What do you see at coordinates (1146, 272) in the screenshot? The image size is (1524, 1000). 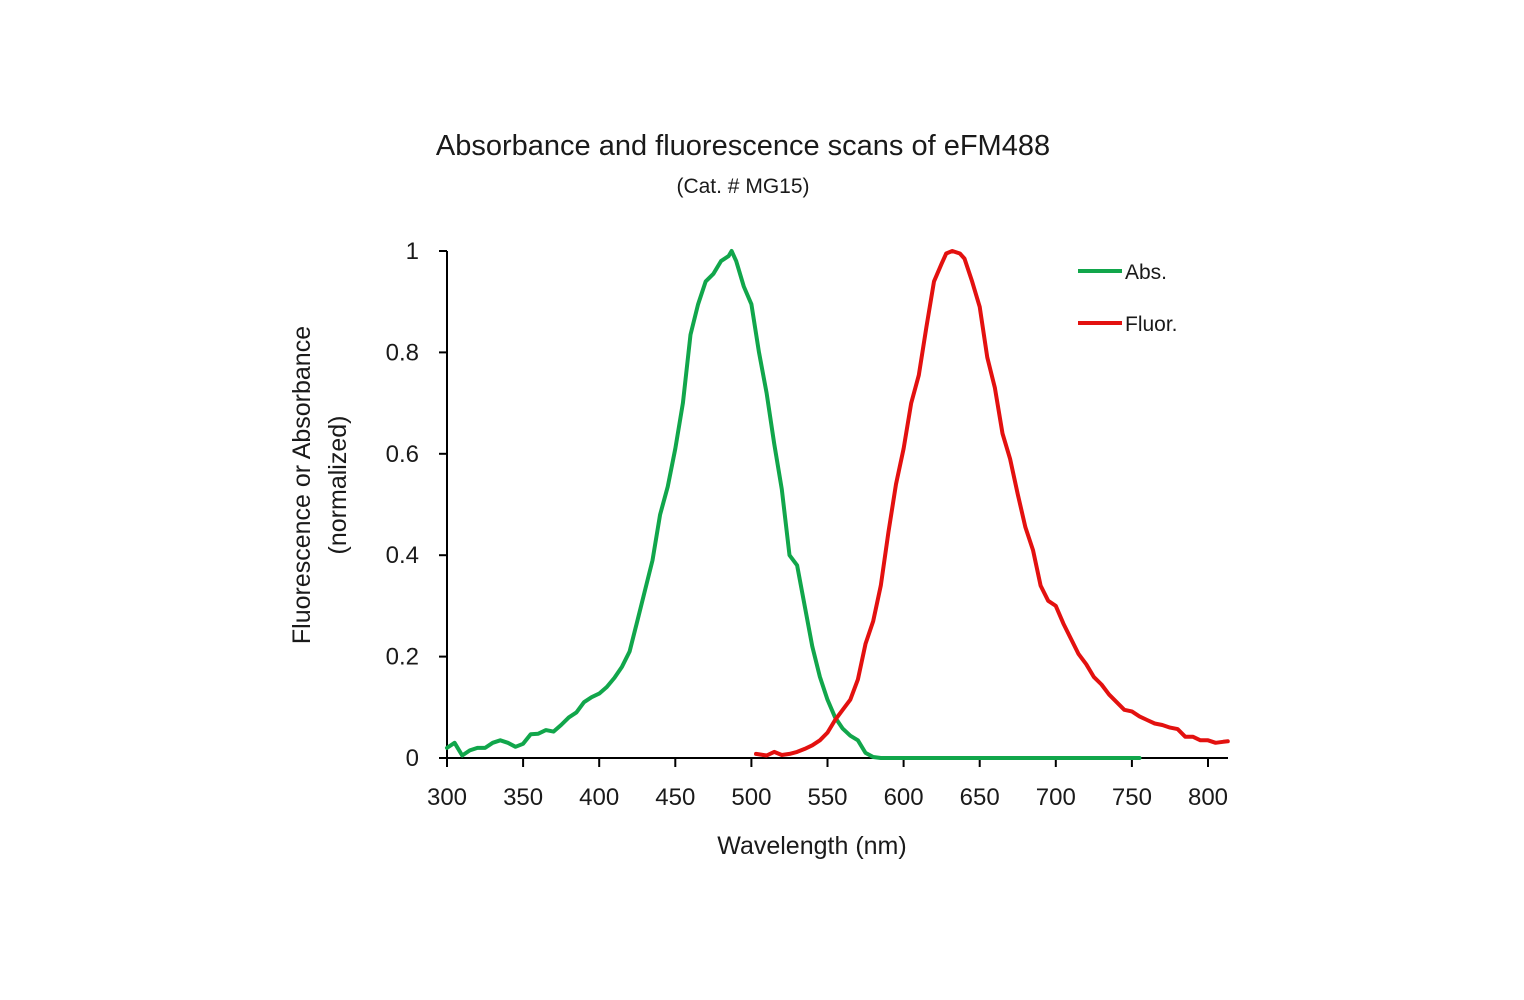 I see `legend-label-abs: Abs.` at bounding box center [1146, 272].